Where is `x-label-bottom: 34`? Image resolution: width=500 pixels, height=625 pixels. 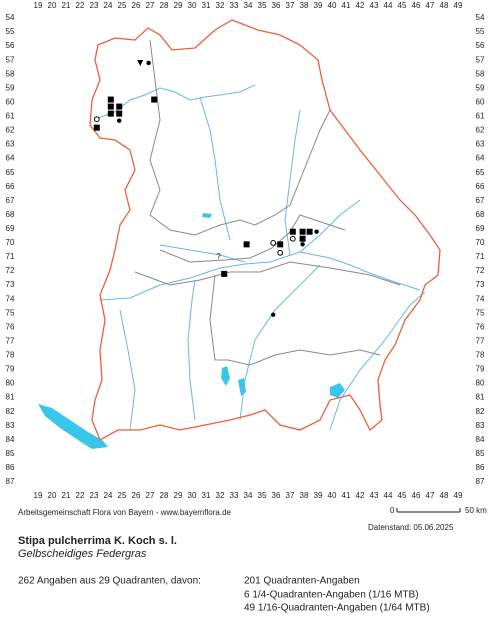
x-label-bottom: 34 is located at coordinates (248, 495).